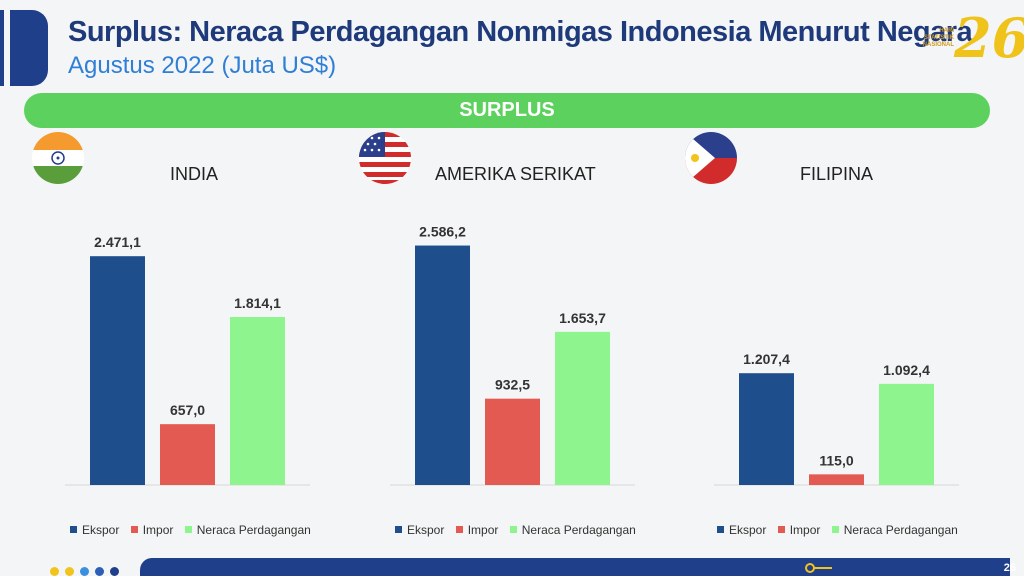 Image resolution: width=1024 pixels, height=576 pixels. I want to click on data-label: 115,0, so click(836, 460).